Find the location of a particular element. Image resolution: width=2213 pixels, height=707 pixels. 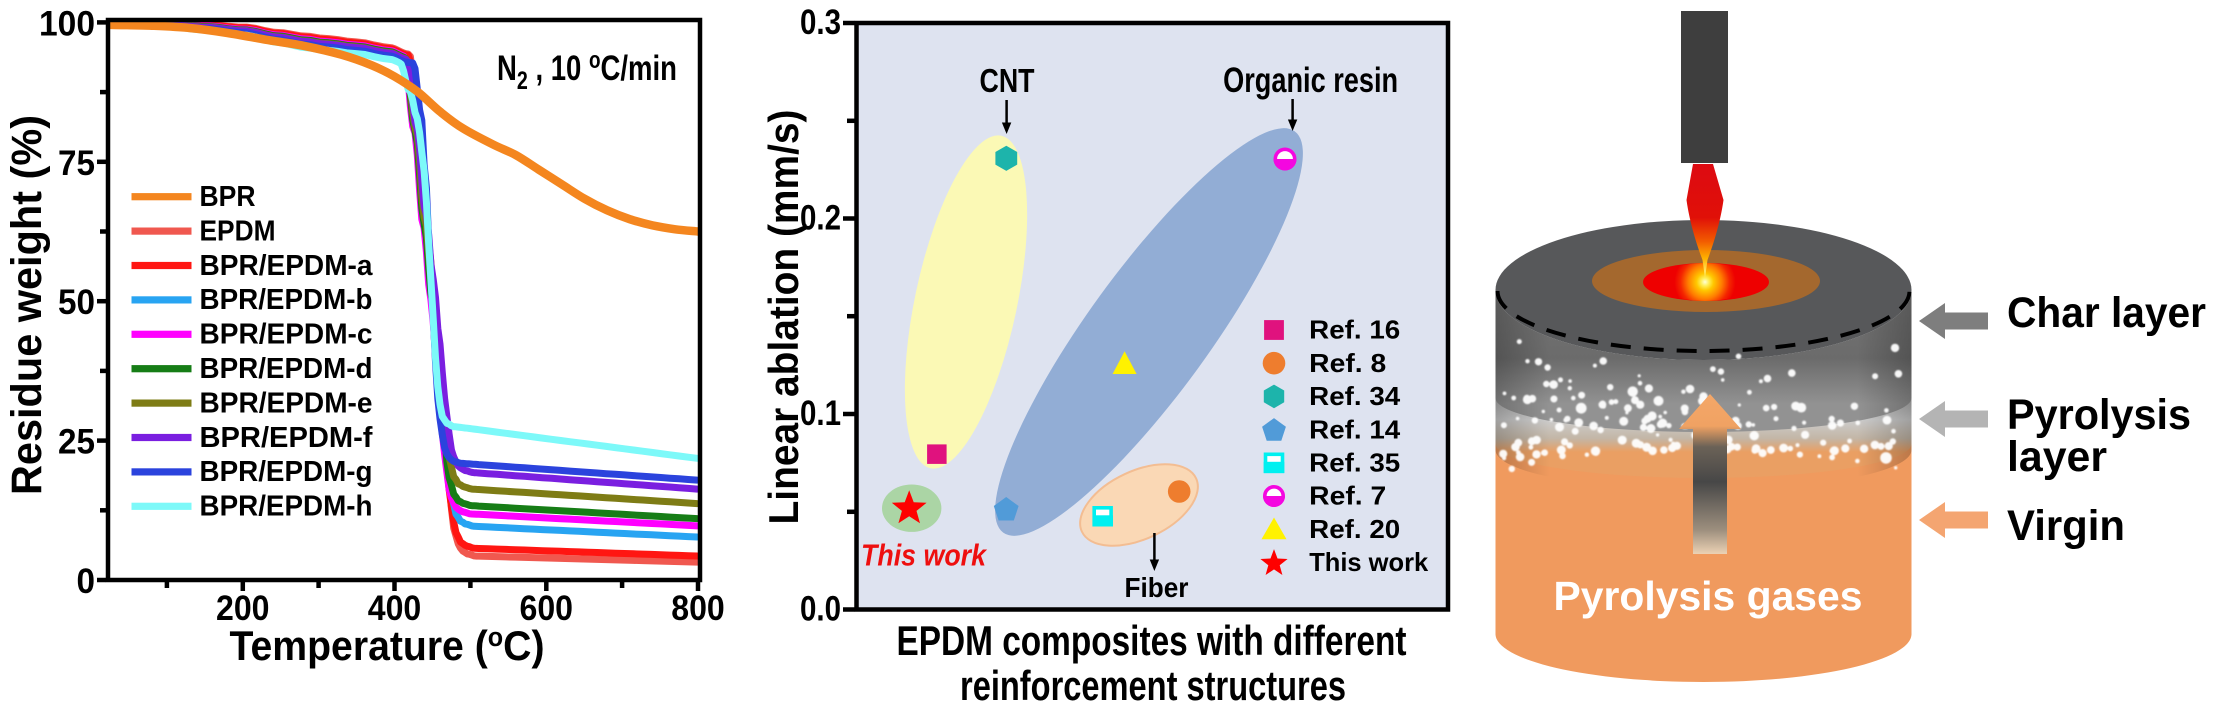

svg-text: 25 is located at coordinates (76, 442).